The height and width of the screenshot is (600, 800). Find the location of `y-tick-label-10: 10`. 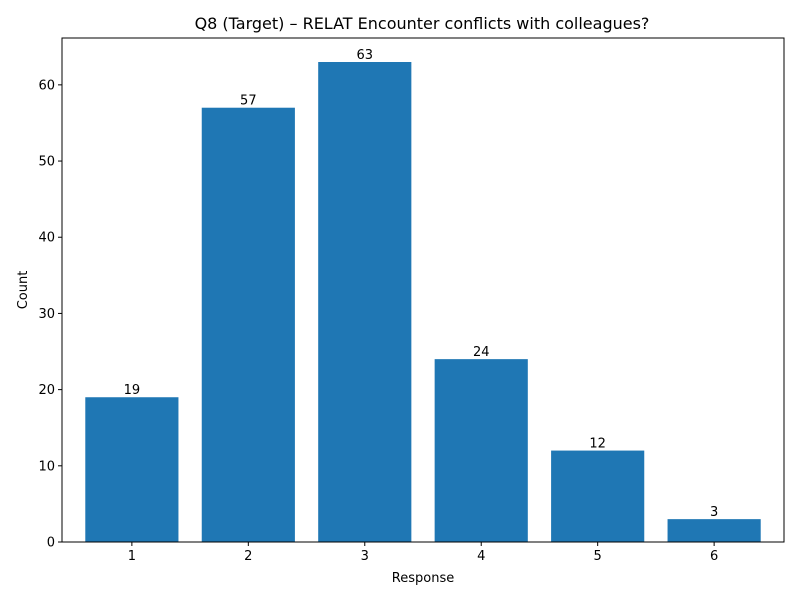

y-tick-label-10: 10 is located at coordinates (46, 466).